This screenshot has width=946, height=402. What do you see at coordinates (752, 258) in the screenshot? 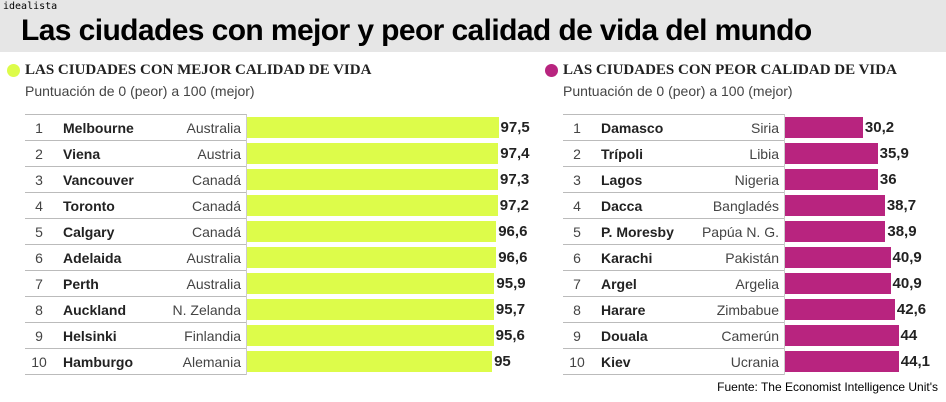
I see `country-name: Pakistán` at bounding box center [752, 258].